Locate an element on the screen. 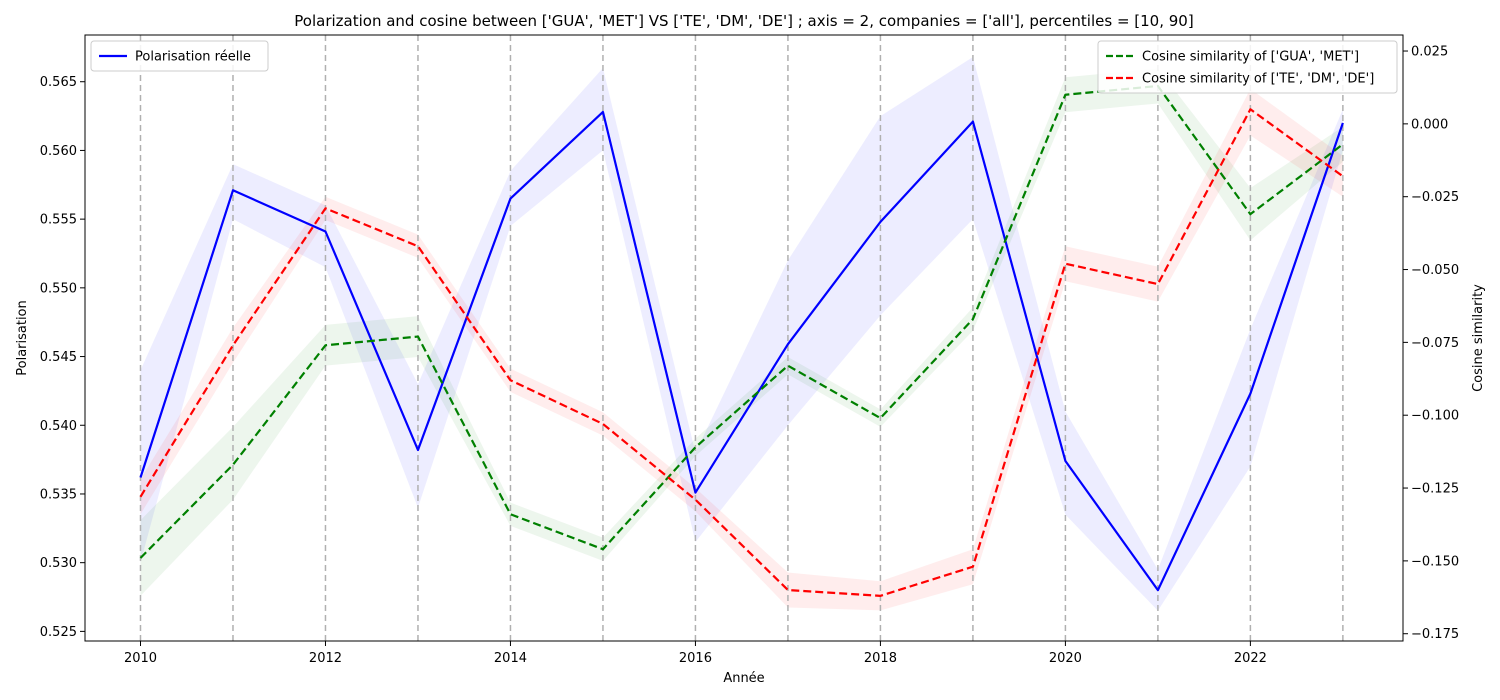 Image resolution: width=1500 pixels, height=700 pixels. y-right-tick-label: −0.175 is located at coordinates (1435, 634).